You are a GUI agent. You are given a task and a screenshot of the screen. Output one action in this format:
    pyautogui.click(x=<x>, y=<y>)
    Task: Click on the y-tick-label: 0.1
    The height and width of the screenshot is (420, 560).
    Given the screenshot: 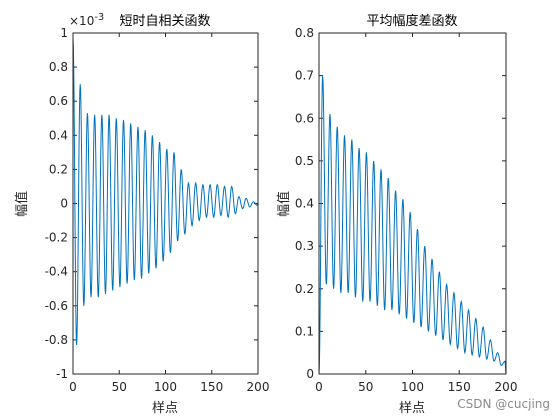 What is the action you would take?
    pyautogui.click(x=304, y=331)
    